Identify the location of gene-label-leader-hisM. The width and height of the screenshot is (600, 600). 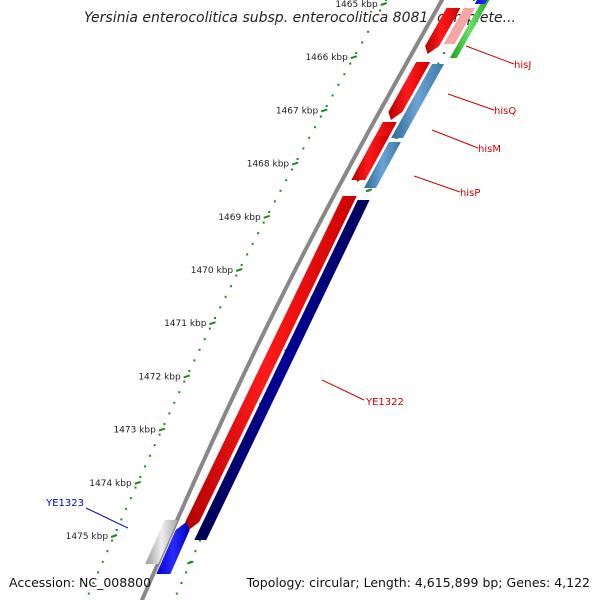
(455, 139).